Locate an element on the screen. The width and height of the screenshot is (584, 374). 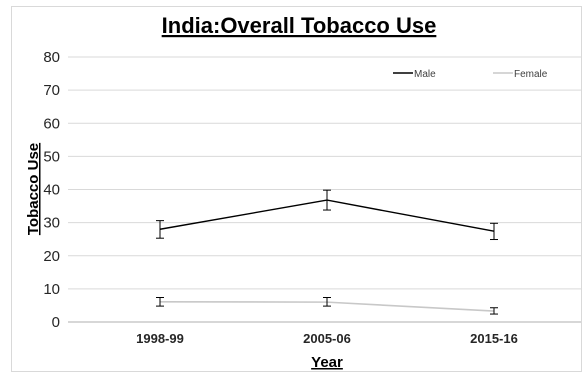
y-tick-label: 40 is located at coordinates (51, 190).